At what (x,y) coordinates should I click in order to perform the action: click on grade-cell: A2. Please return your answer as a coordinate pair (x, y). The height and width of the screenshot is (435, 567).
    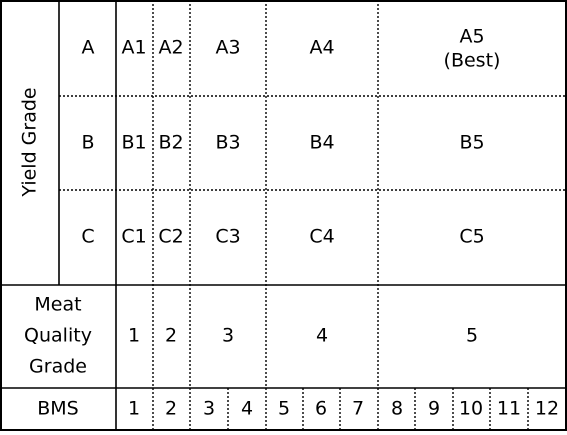
    Looking at the image, I should click on (170, 48).